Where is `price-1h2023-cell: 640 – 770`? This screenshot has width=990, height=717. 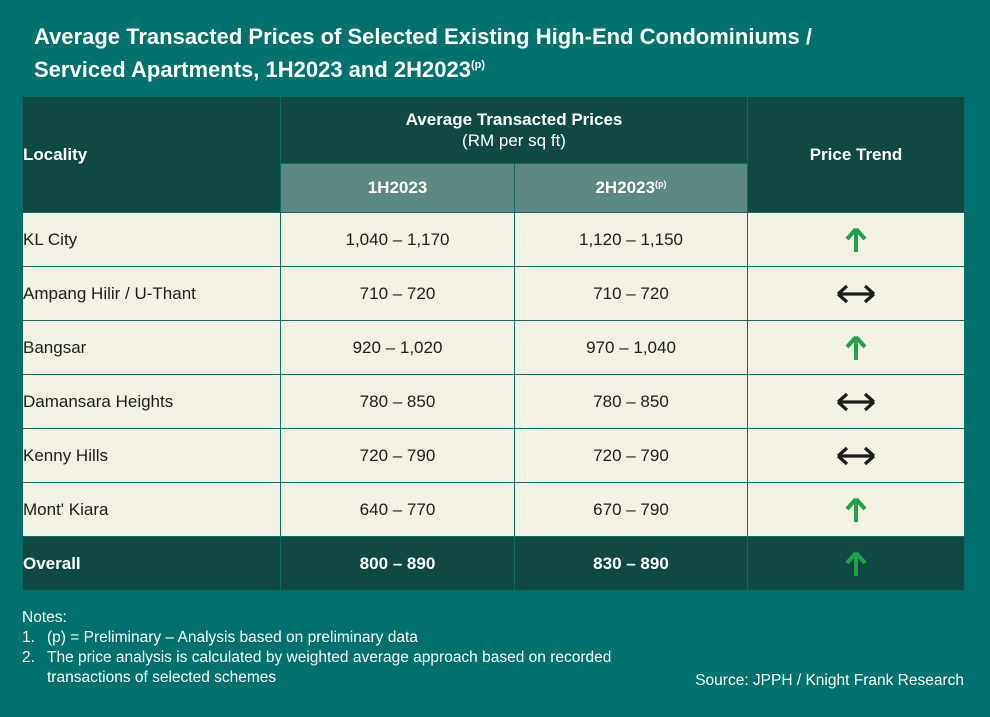 price-1h2023-cell: 640 – 770 is located at coordinates (397, 509).